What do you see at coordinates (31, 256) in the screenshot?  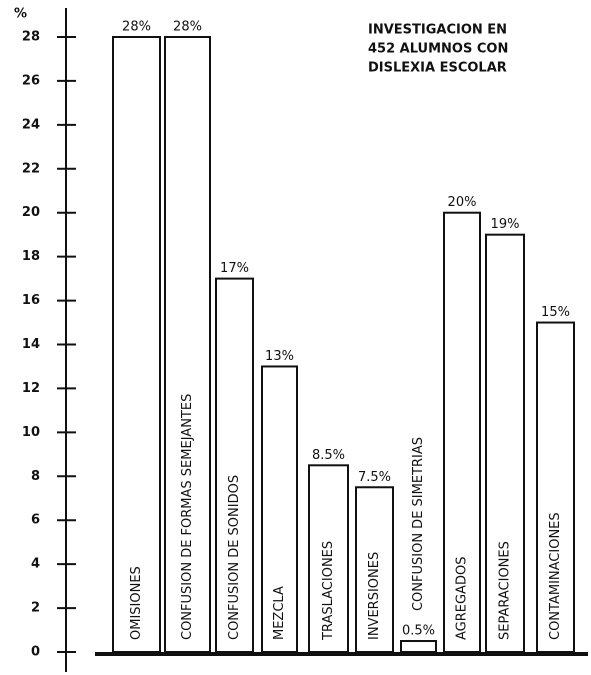 I see `y-tick-label: 18` at bounding box center [31, 256].